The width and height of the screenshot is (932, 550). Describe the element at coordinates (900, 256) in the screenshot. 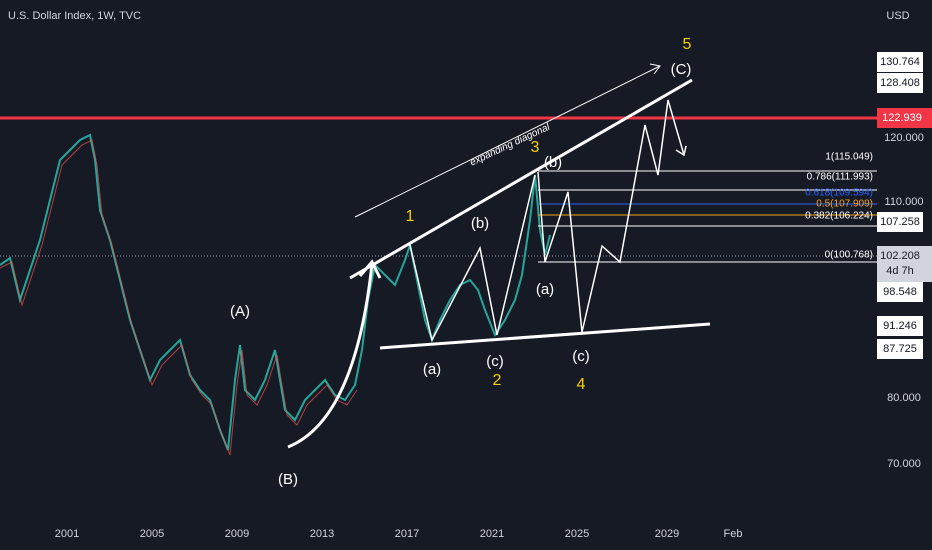

I see `price-tag: 102.208` at that location.